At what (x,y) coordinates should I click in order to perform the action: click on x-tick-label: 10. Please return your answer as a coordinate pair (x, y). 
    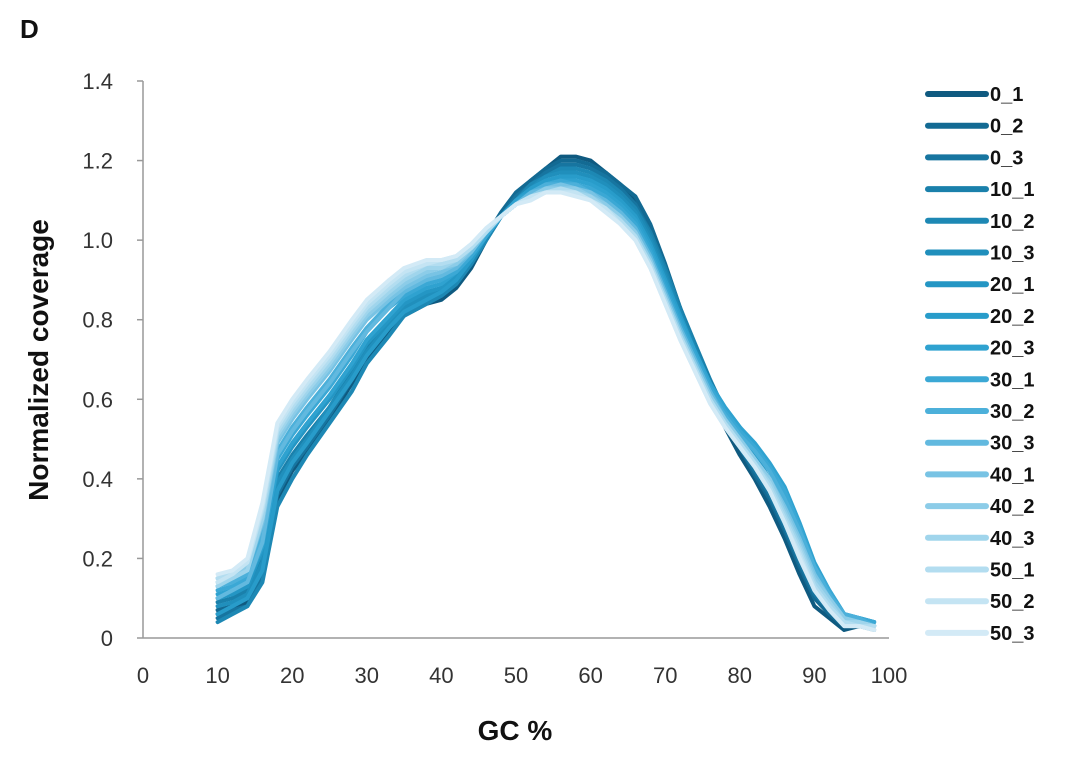
    Looking at the image, I should click on (217, 675).